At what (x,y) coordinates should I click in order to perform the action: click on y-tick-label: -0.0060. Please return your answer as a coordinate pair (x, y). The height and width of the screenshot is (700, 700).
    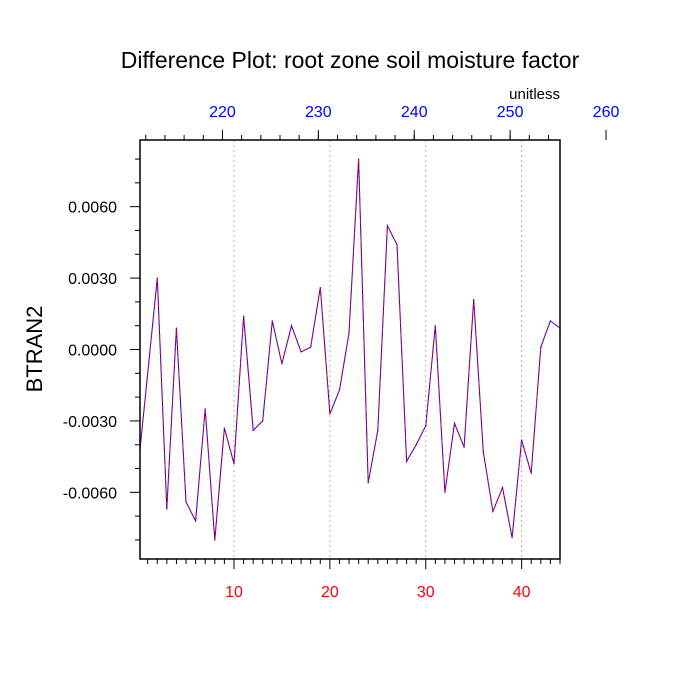
    Looking at the image, I should click on (90, 493).